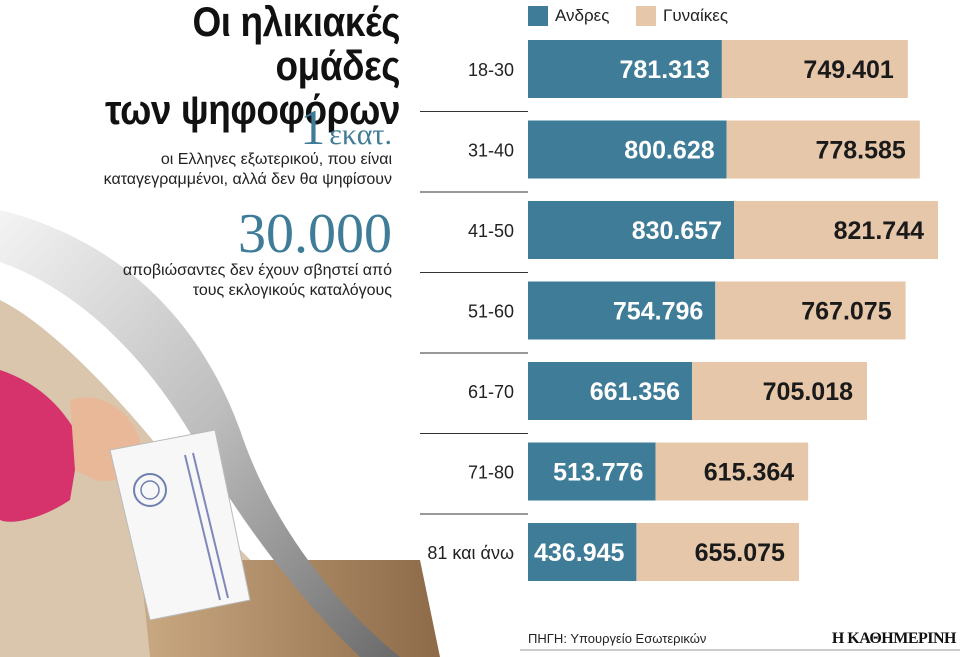  Describe the element at coordinates (470, 553) in the screenshot. I see `category-label: 81 και άνω` at that location.